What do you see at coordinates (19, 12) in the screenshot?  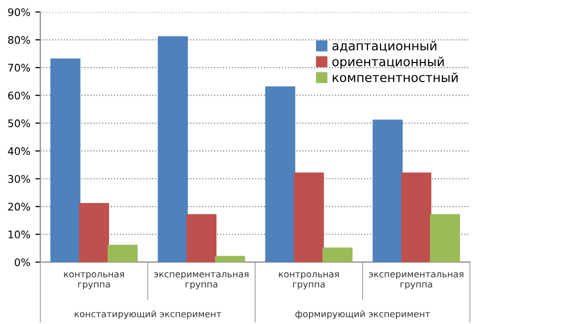 I see `y-tick-label: 90%` at bounding box center [19, 12].